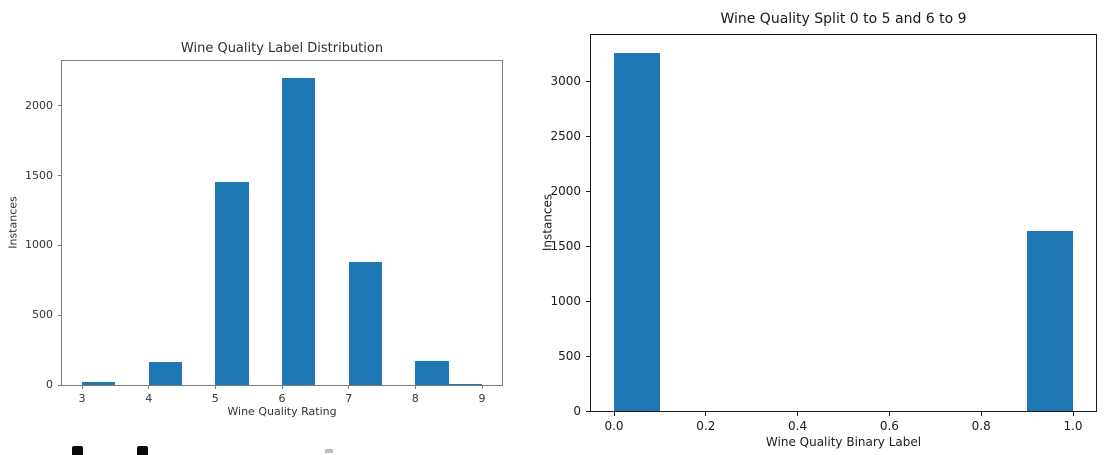 The width and height of the screenshot is (1109, 455). Describe the element at coordinates (981, 426) in the screenshot. I see `x-axis-tick-label: 0.8` at that location.